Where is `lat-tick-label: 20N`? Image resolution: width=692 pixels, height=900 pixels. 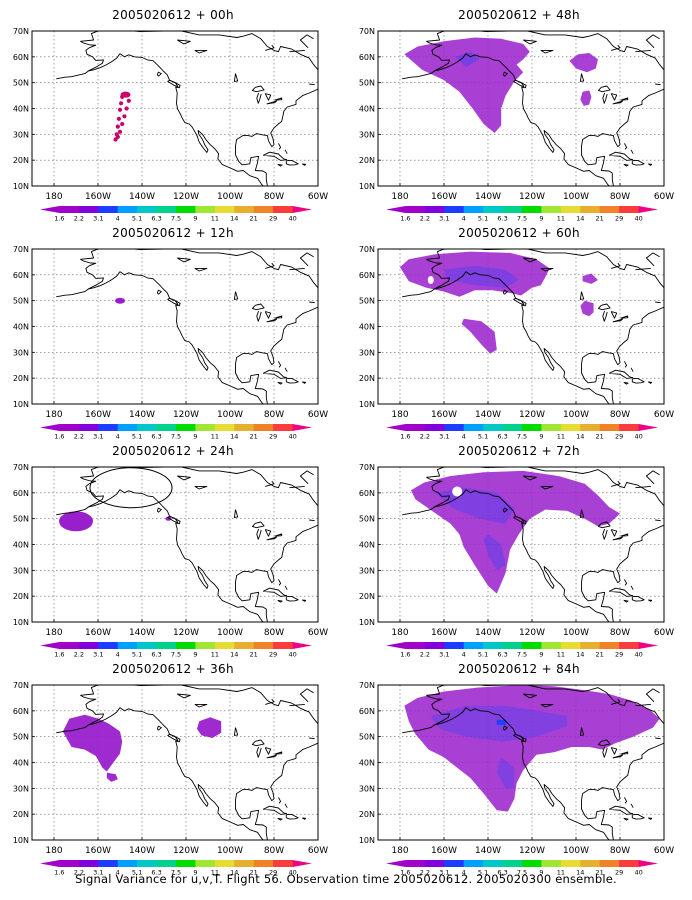 lat-tick-label: 20N is located at coordinates (21, 596).